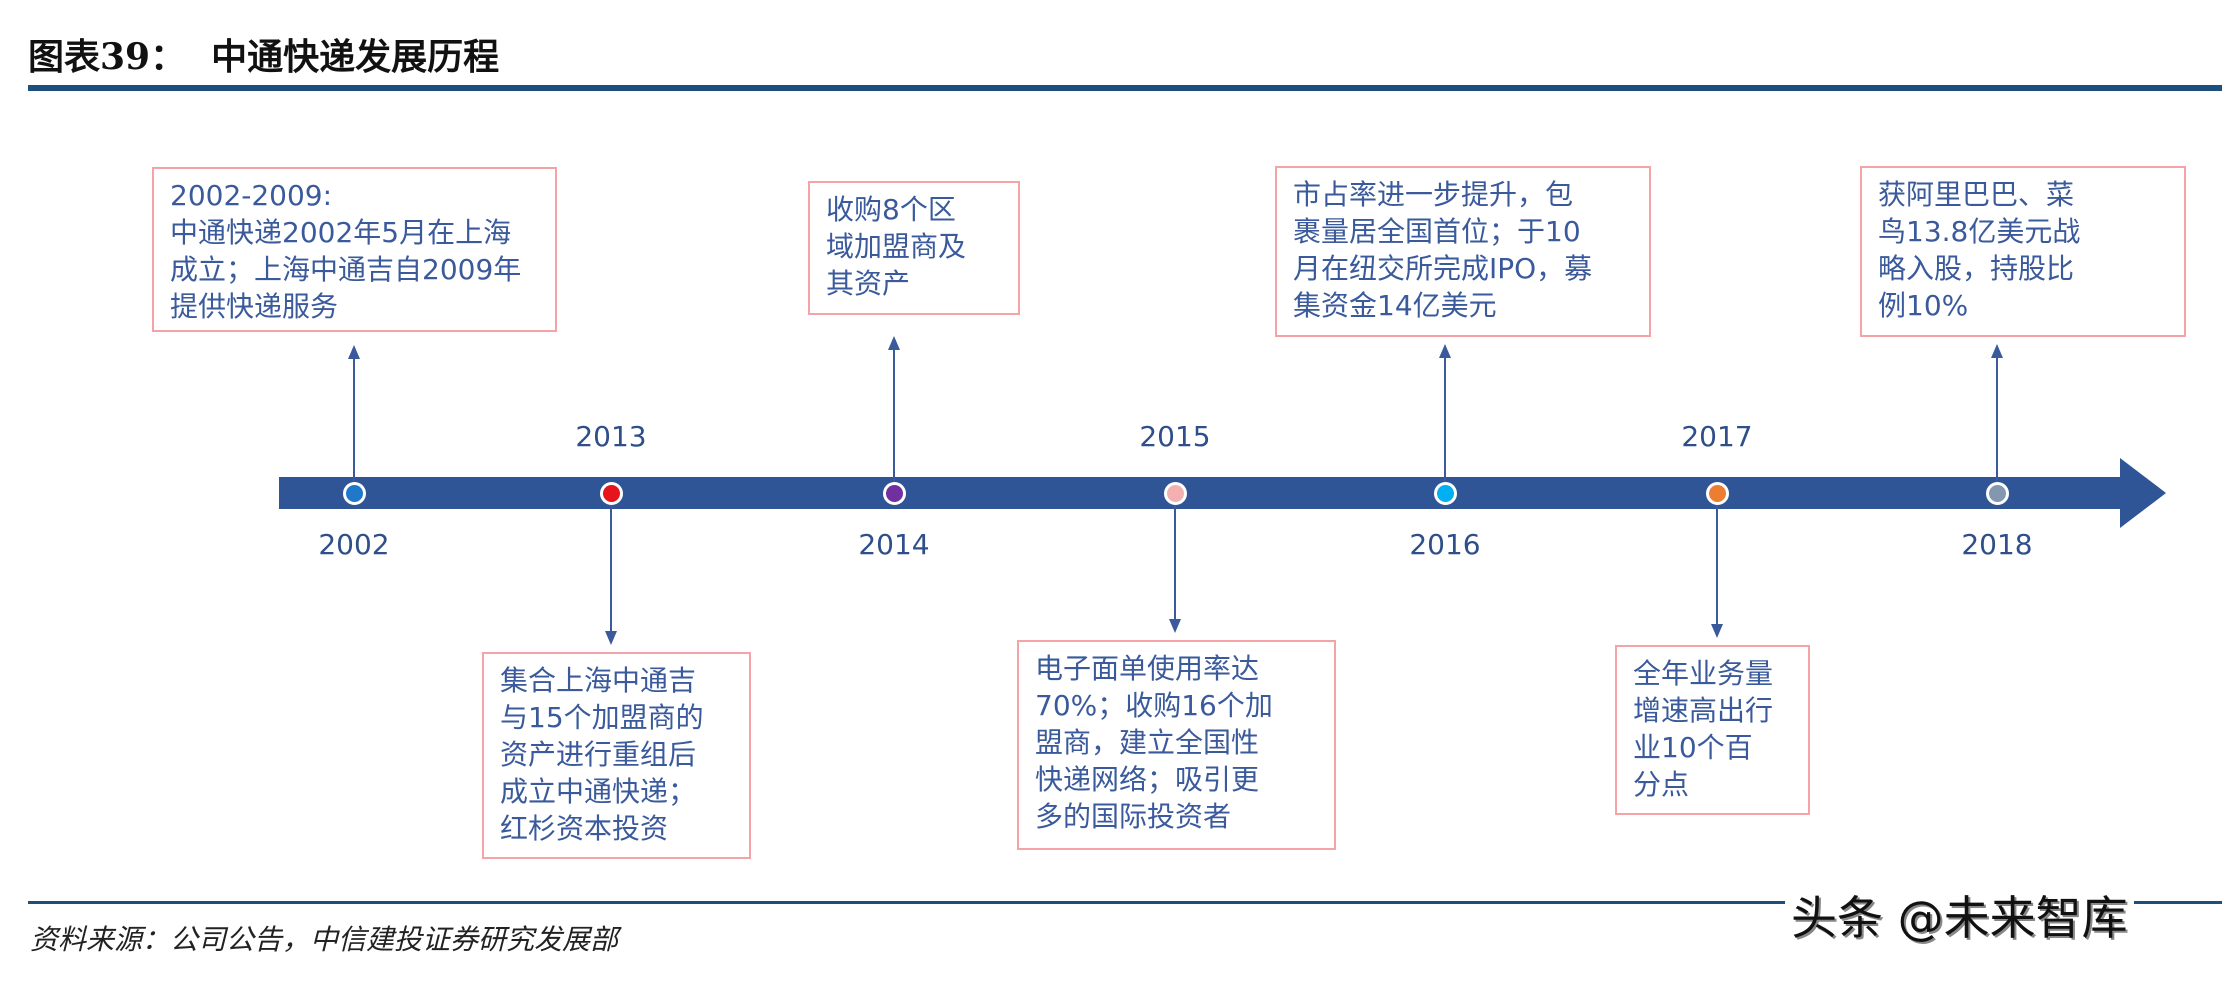 The image size is (2222, 984). I want to click on milestone-text-line: 其资产, so click(868, 283).